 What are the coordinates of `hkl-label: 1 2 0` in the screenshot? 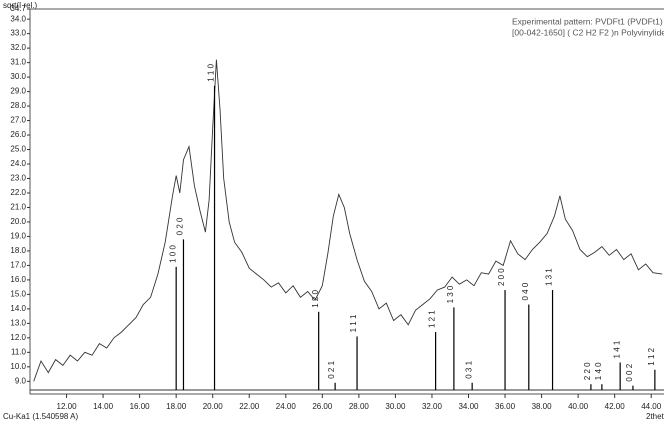 It's located at (315, 298).